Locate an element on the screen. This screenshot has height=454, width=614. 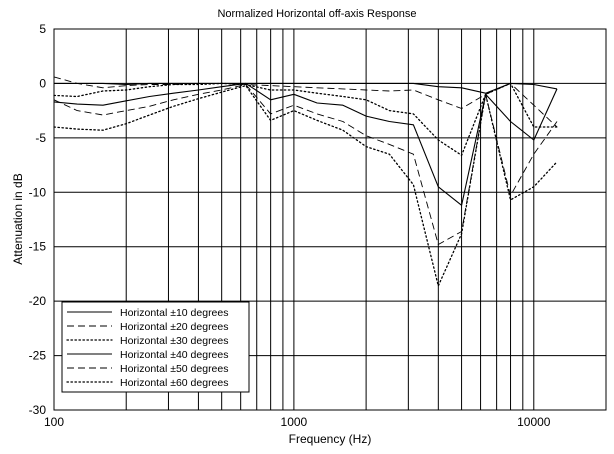
chart-title: Normalized Horizontal off-axis Response is located at coordinates (316, 14).